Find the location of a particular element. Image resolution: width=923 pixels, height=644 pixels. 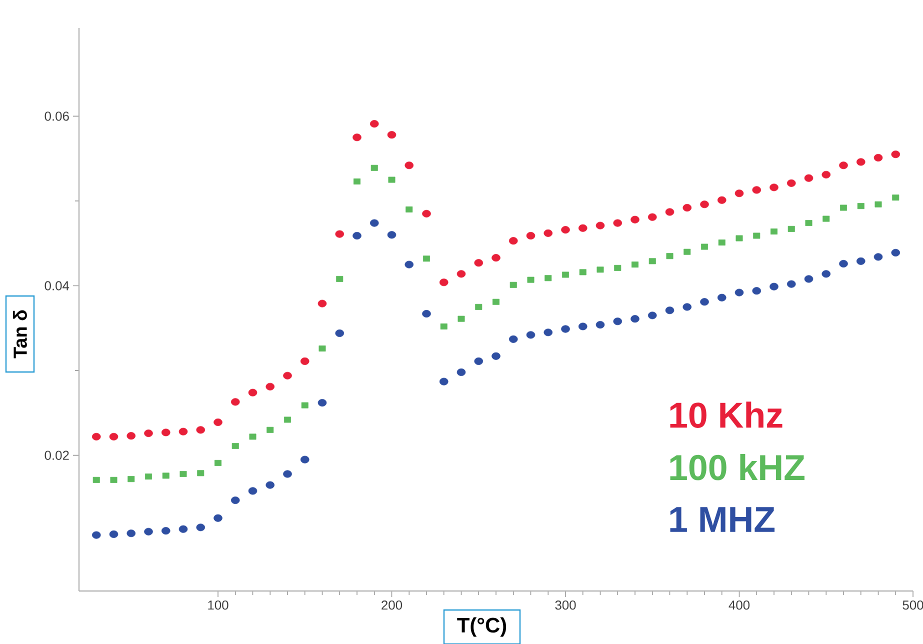

y-tick-label: 0.04 is located at coordinates (57, 285).